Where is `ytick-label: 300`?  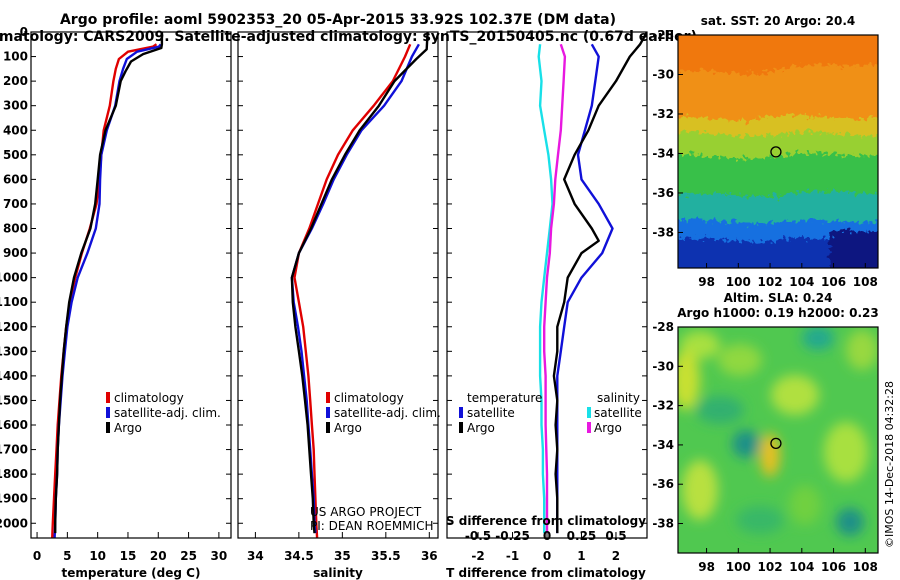
ytick-label: 300 is located at coordinates (15, 106).